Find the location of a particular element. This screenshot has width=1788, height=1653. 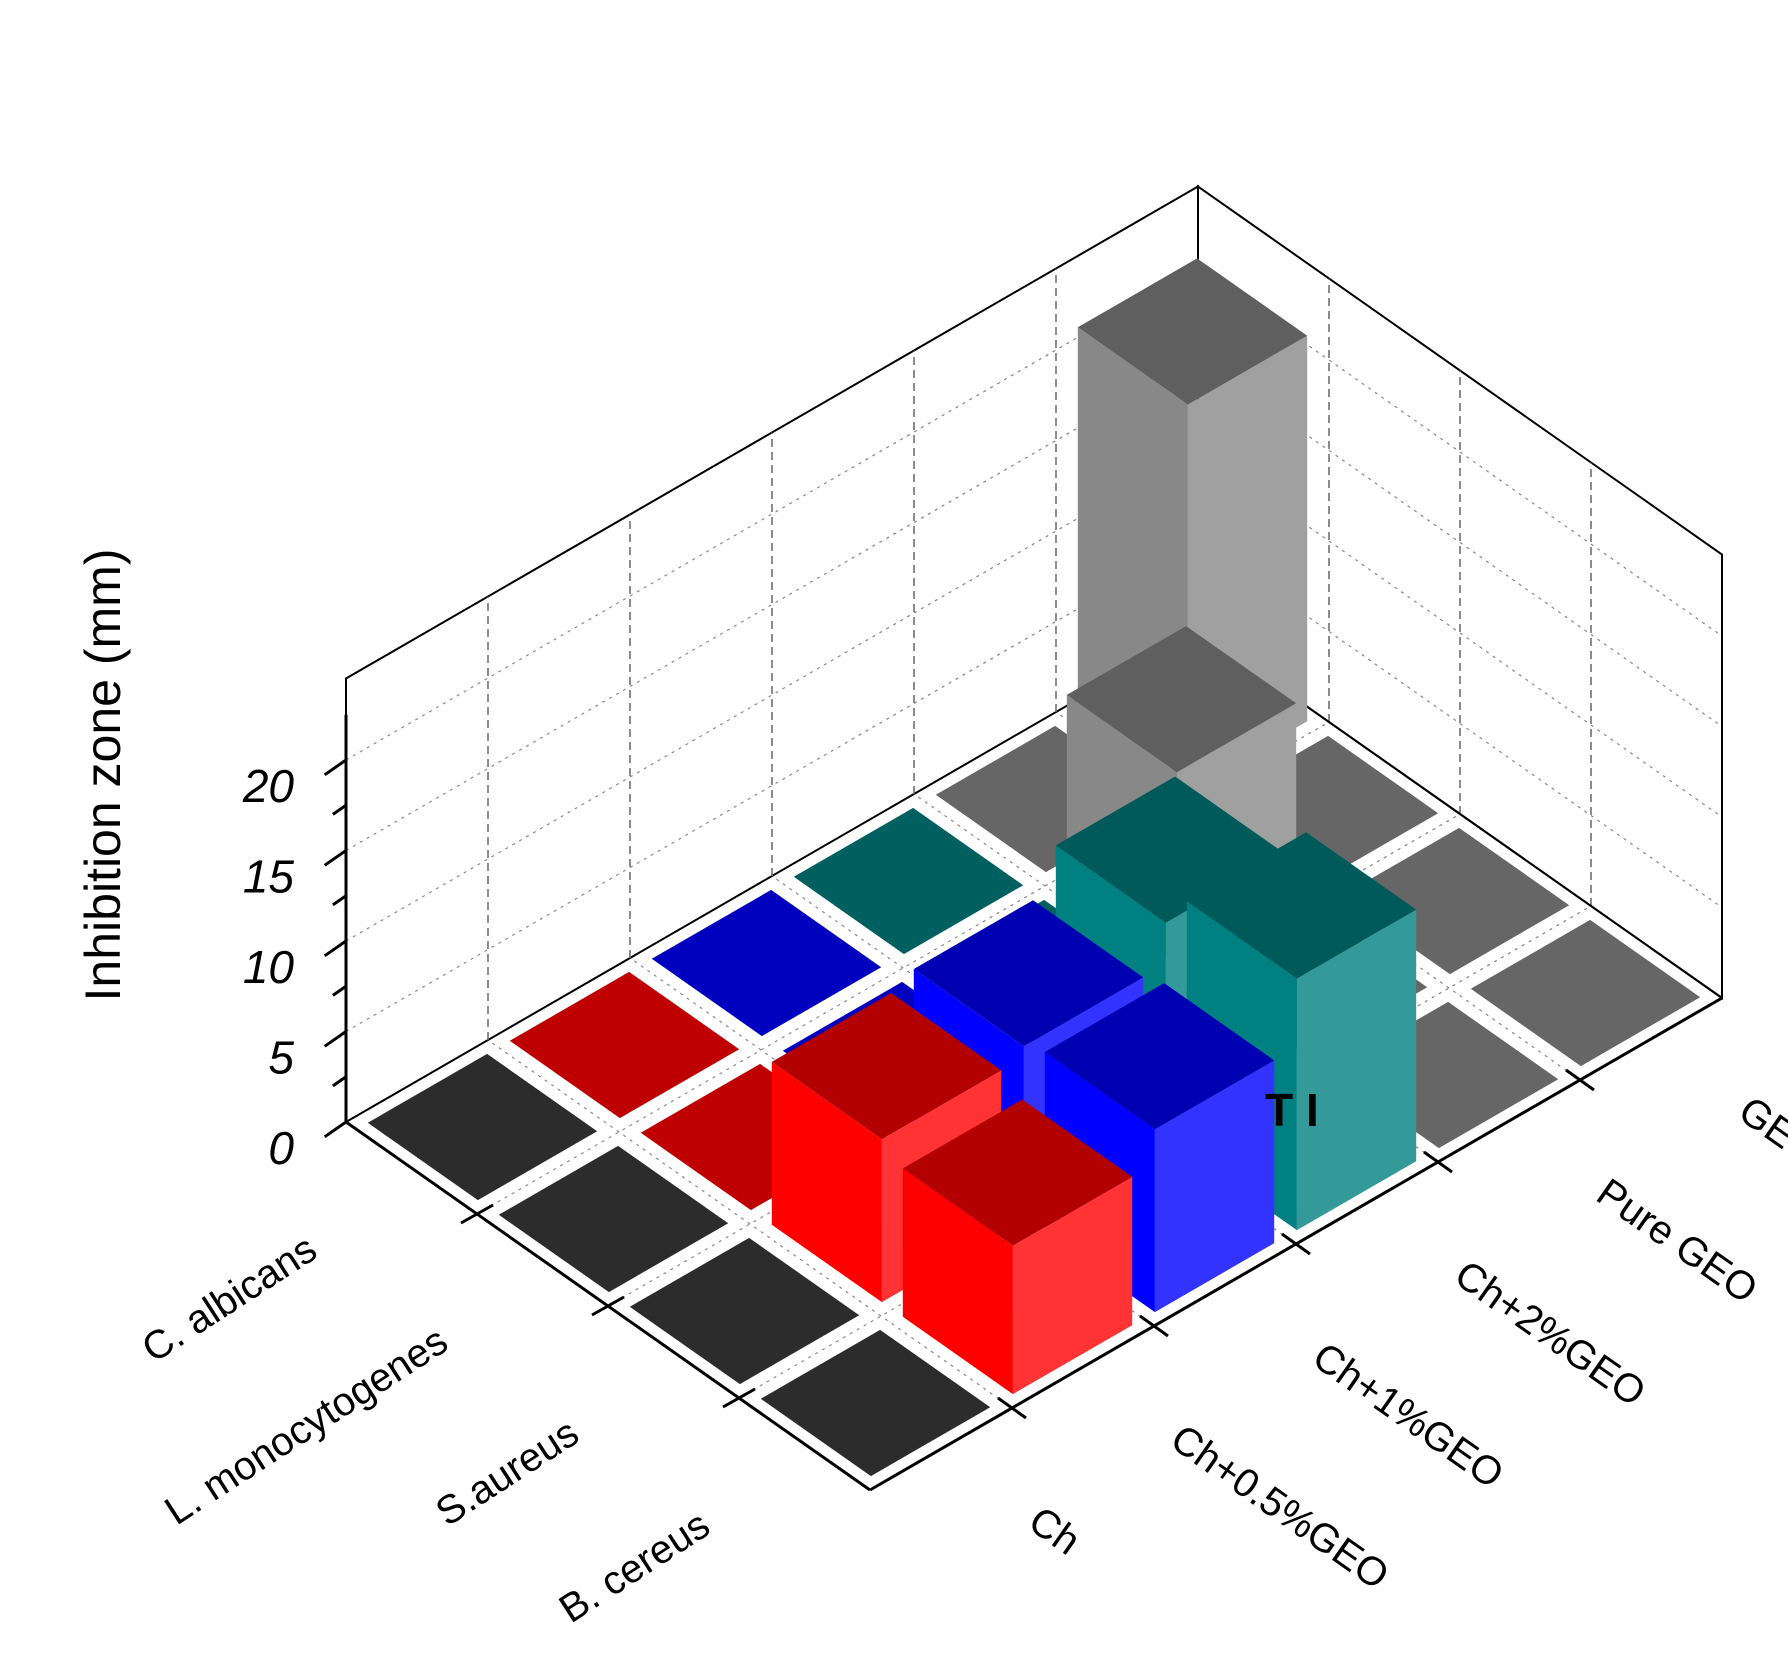

treatment-label: GEO (1:1) is located at coordinates (1759, 1158).